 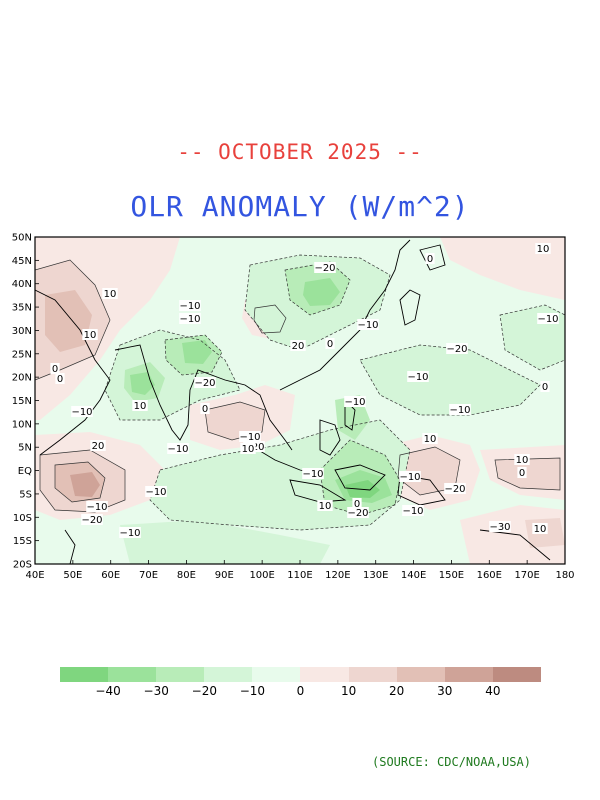 I want to click on lat-tick-label: 15N, so click(x=22, y=401).